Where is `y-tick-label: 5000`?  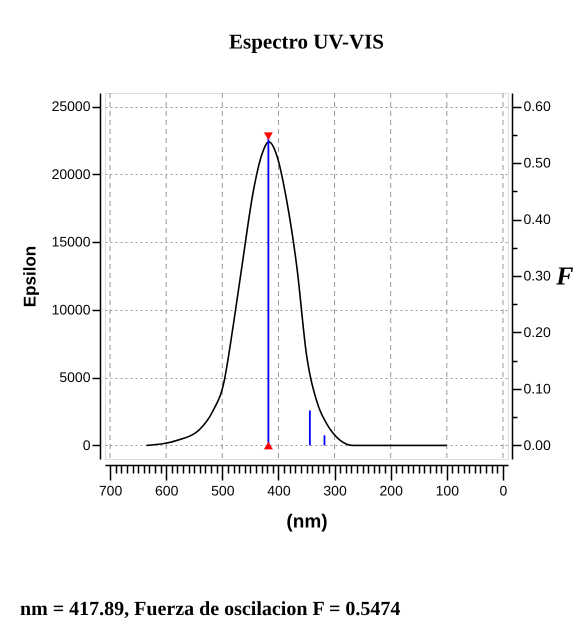
y-tick-label: 5000 is located at coordinates (75, 377).